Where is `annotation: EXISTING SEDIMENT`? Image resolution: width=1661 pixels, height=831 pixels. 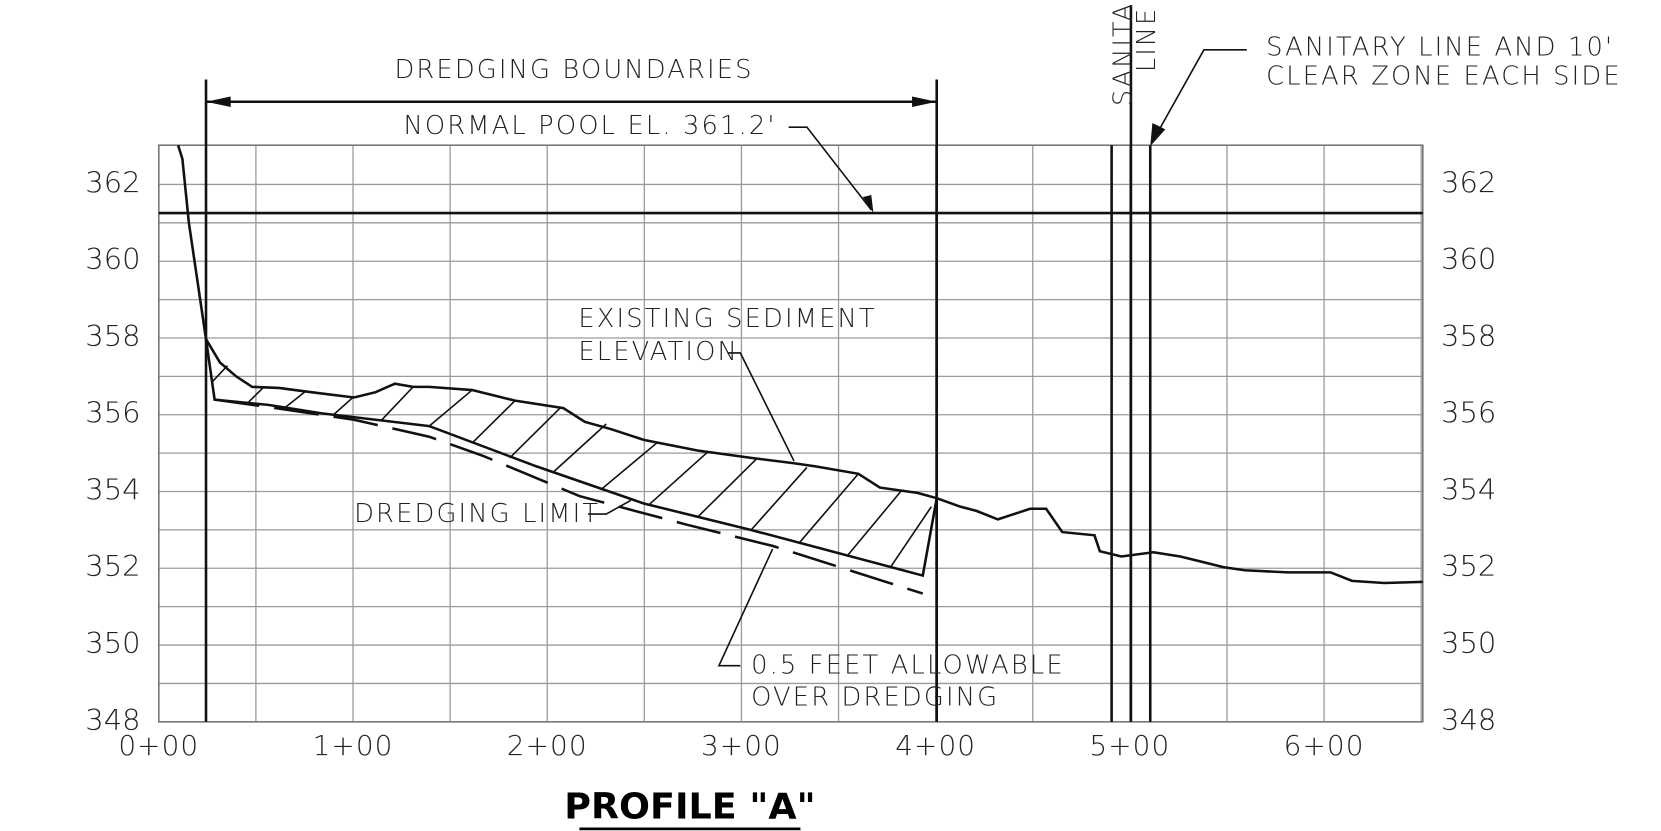 annotation: EXISTING SEDIMENT is located at coordinates (727, 319).